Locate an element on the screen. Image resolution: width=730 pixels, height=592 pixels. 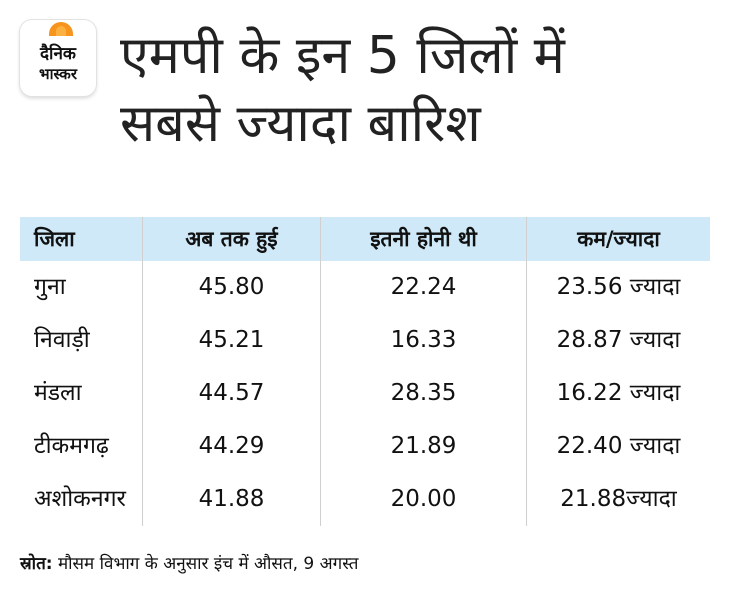
cell-difference: 22.40 ज्यादा is located at coordinates (618, 446).